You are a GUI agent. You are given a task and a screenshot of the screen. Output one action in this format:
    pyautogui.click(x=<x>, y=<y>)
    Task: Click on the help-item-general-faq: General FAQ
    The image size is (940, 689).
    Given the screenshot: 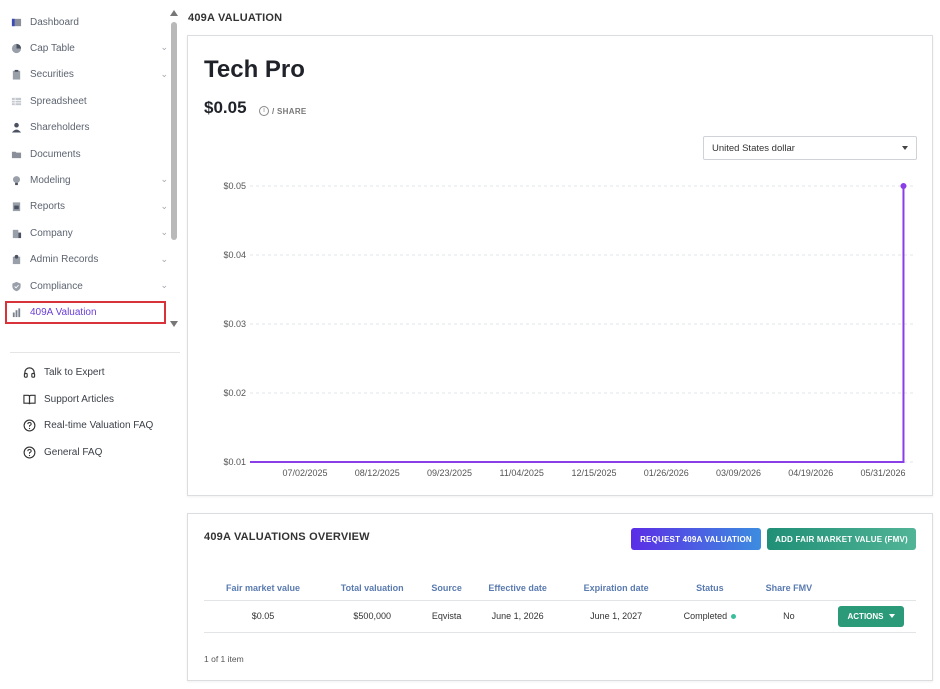 What is the action you would take?
    pyautogui.click(x=62, y=452)
    